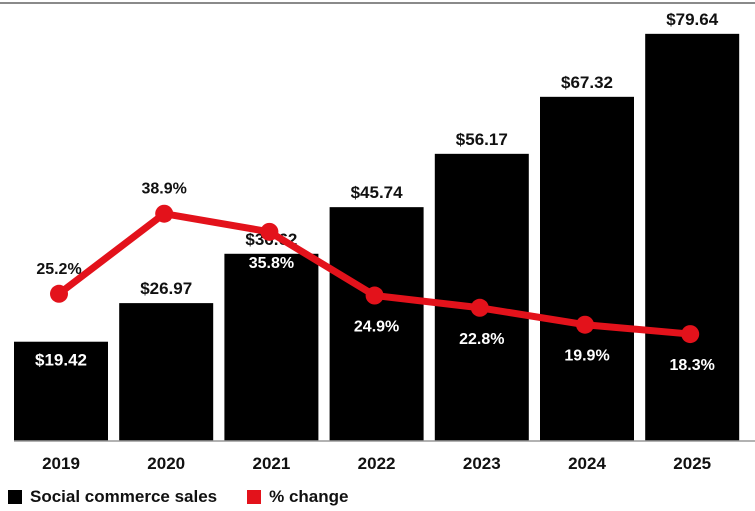 This screenshot has height=511, width=755. Describe the element at coordinates (269, 231) in the screenshot. I see `percent-point-2021` at that location.